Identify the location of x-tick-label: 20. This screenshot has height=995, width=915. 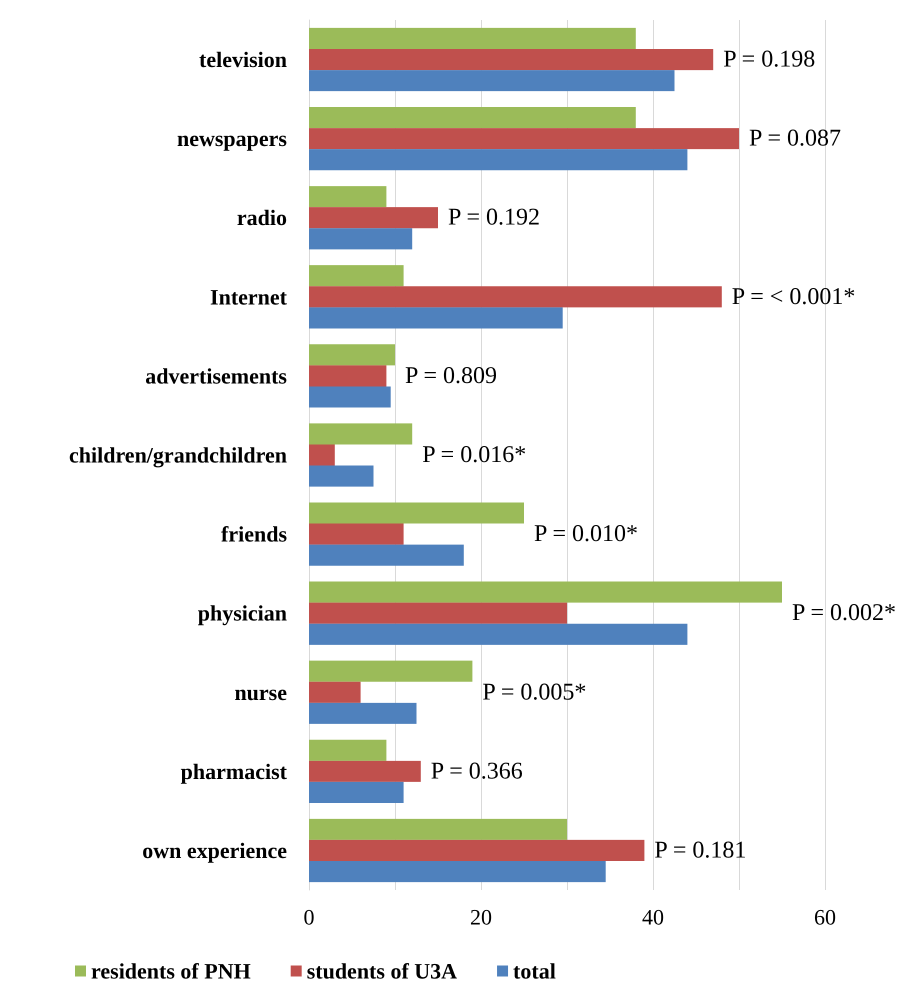
(481, 917).